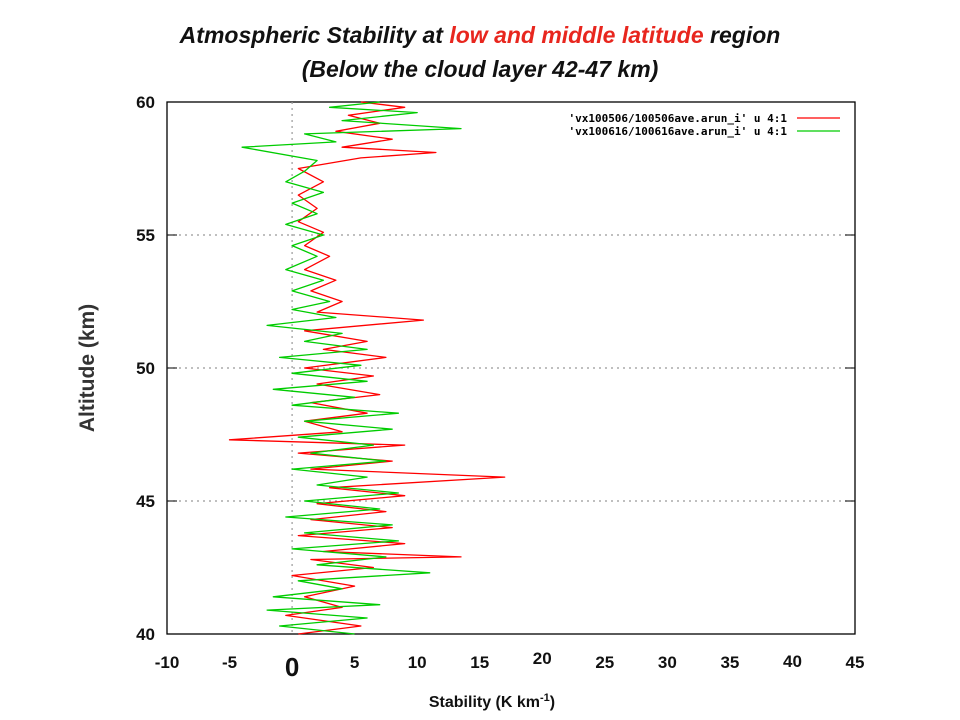 This screenshot has width=960, height=720. Describe the element at coordinates (417, 662) in the screenshot. I see `x-tick-label-10: 10` at that location.